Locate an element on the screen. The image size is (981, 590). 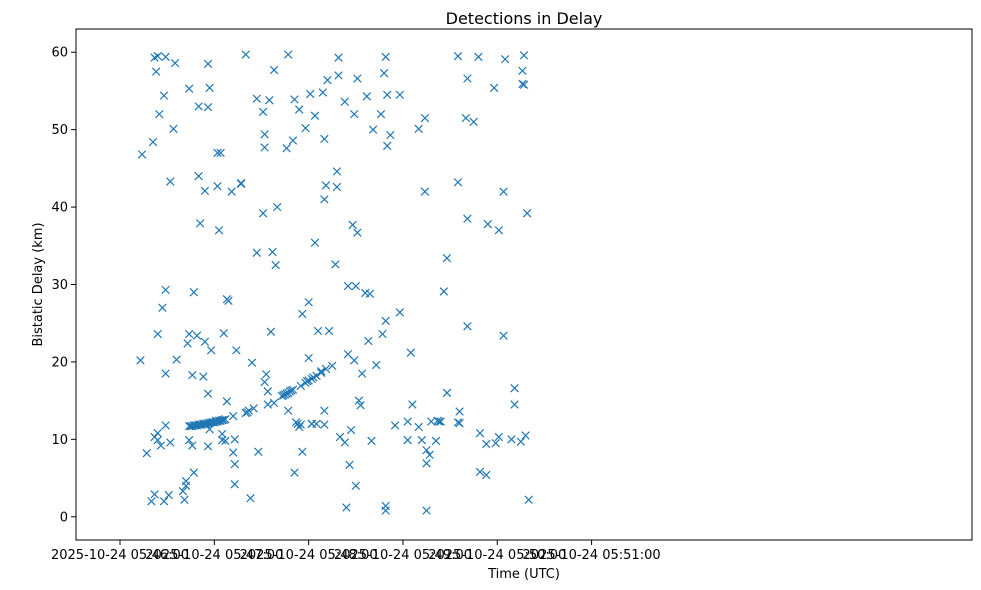
y-tick-label: 20 is located at coordinates (59, 362).